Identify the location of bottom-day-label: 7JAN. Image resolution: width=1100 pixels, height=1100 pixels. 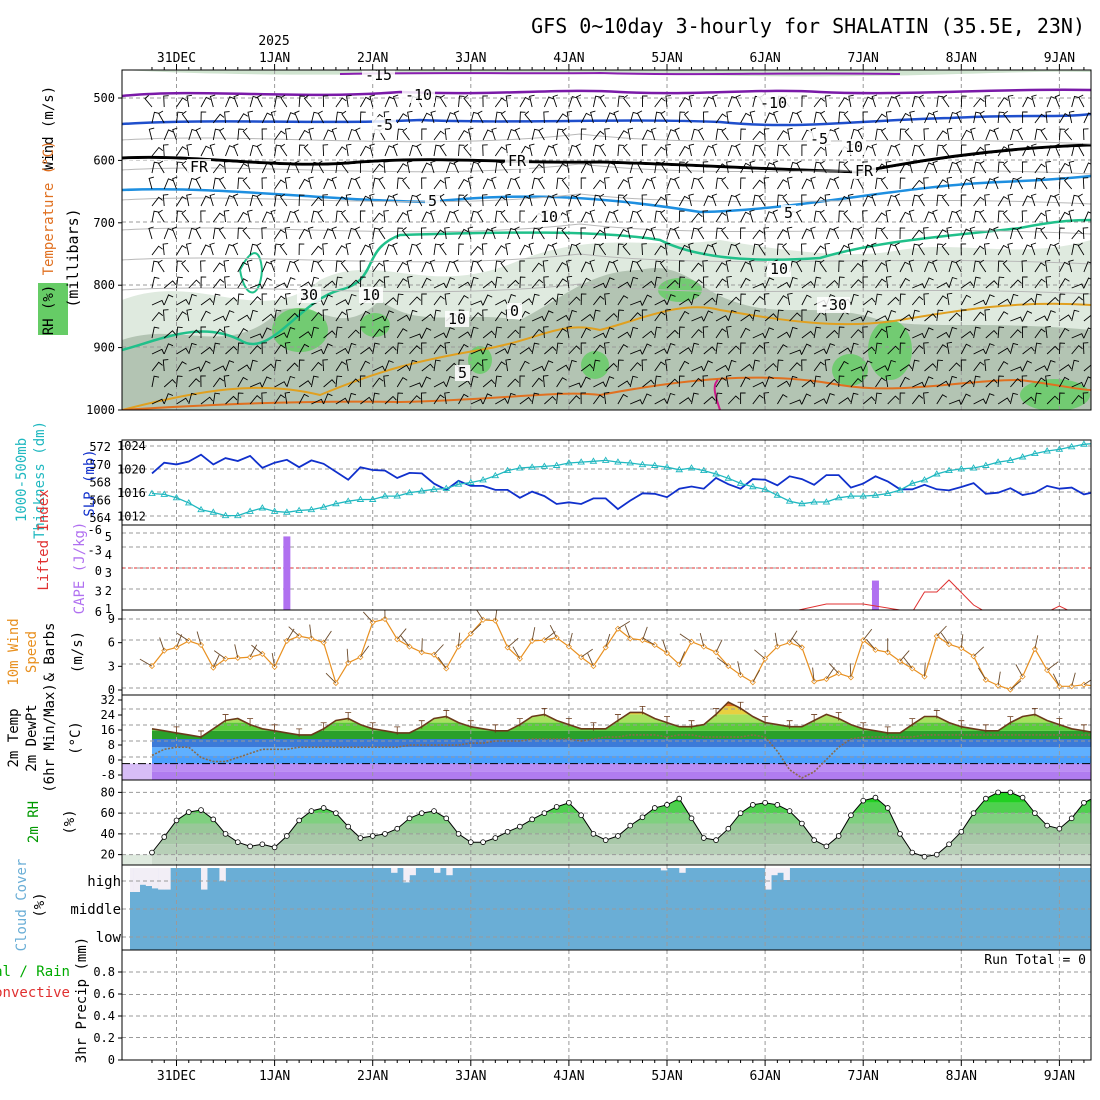
(863, 1076).